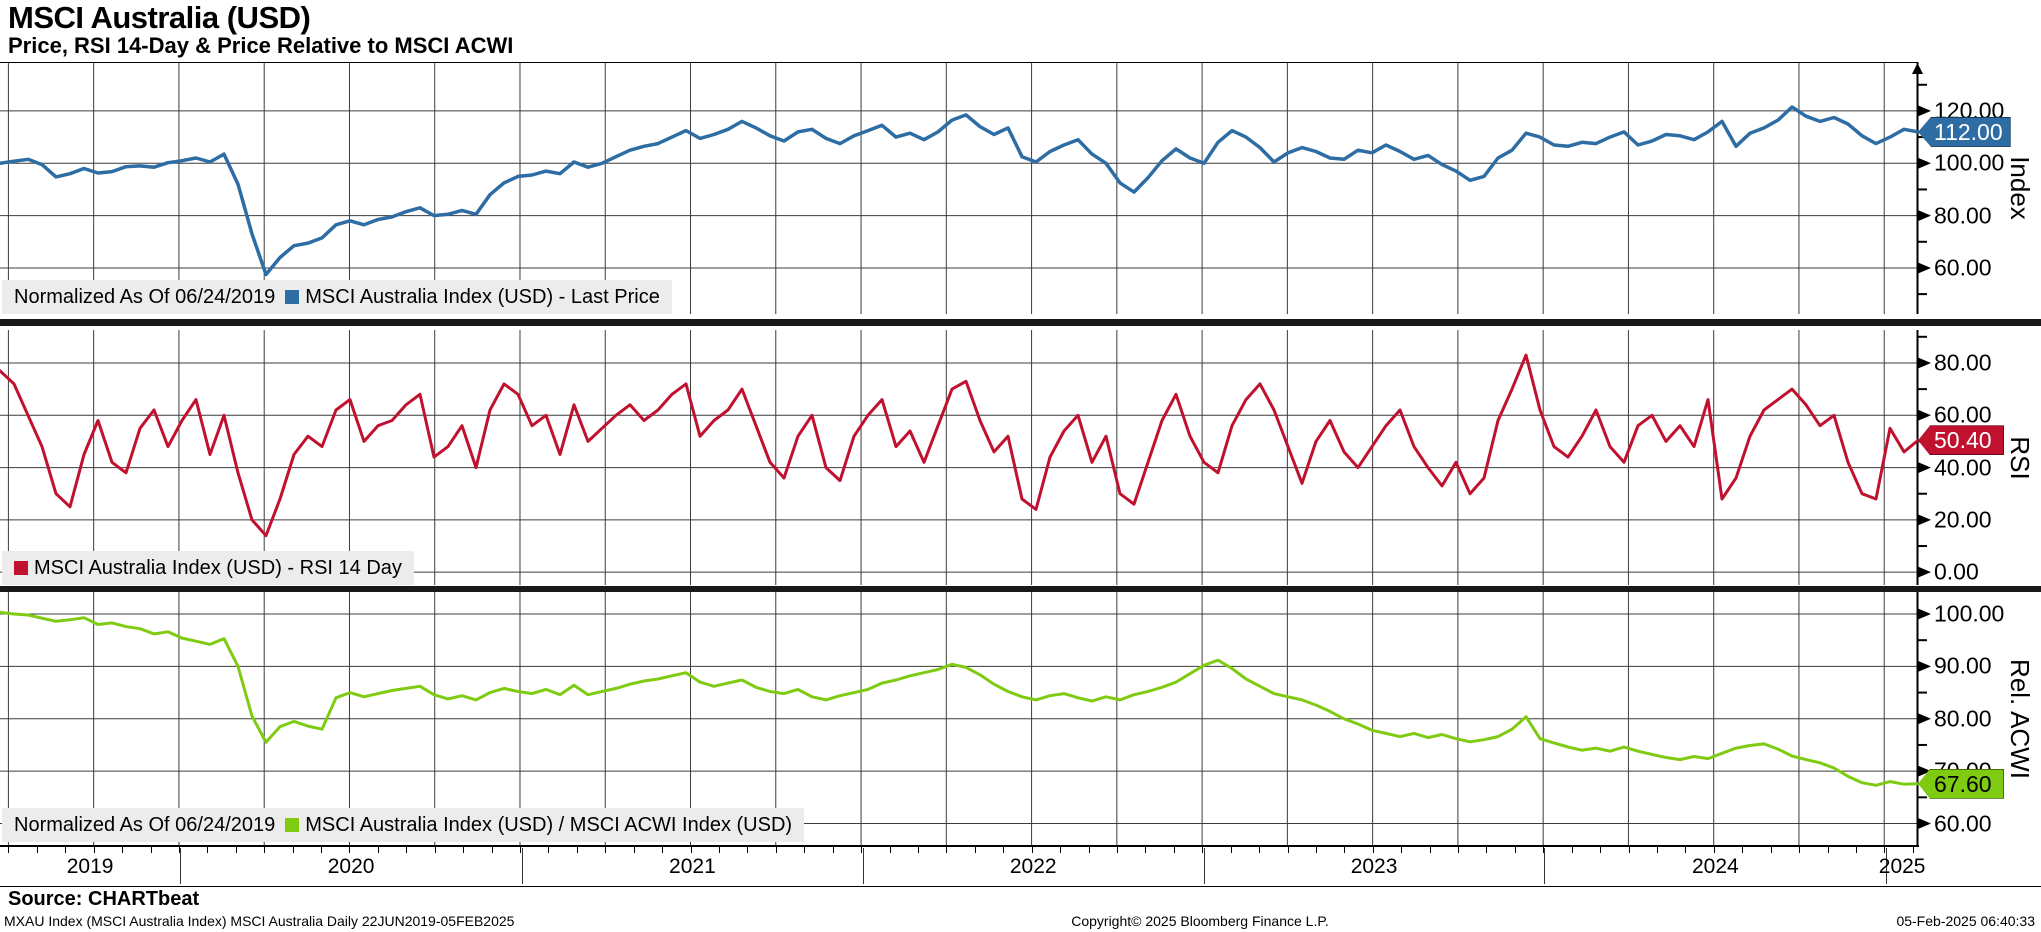 The height and width of the screenshot is (932, 2041). Describe the element at coordinates (692, 866) in the screenshot. I see `year-label: 2021` at that location.